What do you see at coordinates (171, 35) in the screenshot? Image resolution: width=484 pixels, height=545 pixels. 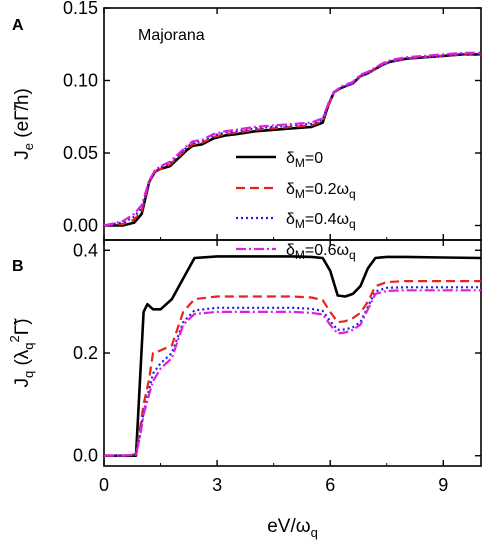 I see `panel-a-annotation: Majorana` at bounding box center [171, 35].